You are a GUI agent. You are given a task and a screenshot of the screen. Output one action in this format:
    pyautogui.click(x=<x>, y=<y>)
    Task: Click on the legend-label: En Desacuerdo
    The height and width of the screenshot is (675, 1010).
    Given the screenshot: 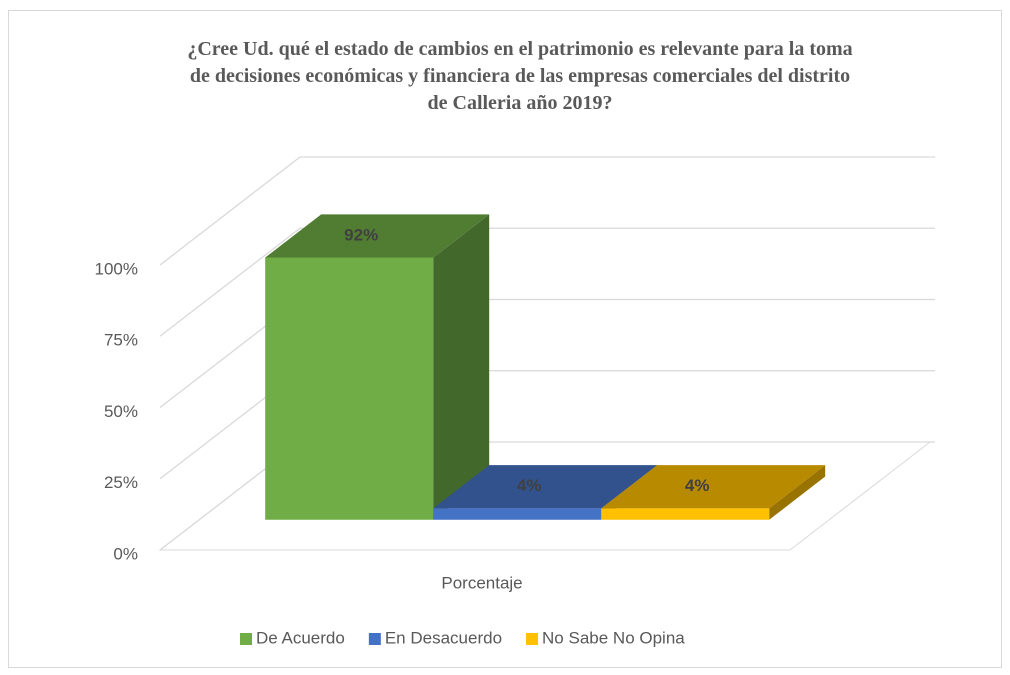 What is the action you would take?
    pyautogui.click(x=443, y=637)
    